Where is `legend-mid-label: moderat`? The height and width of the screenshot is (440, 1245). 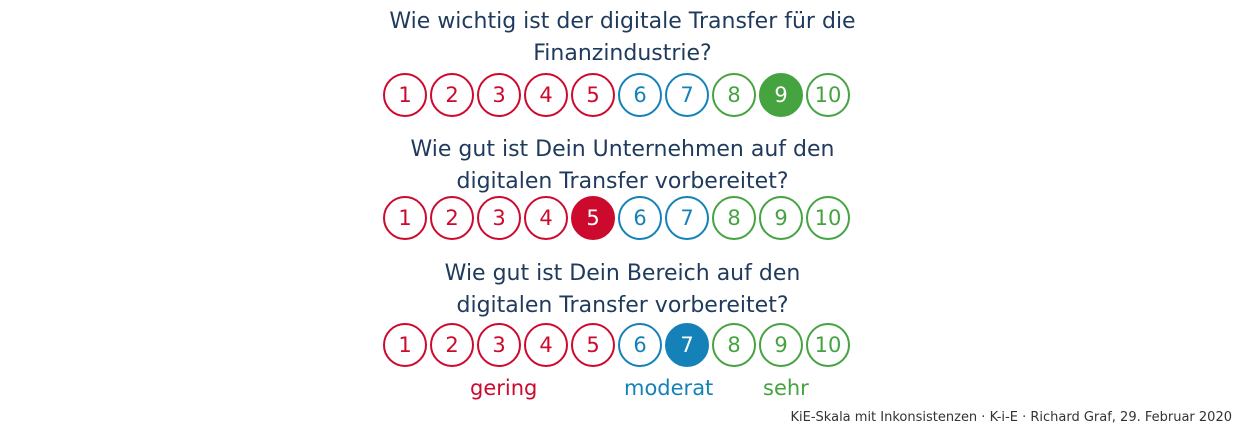
legend-mid-label: moderat is located at coordinates (669, 388).